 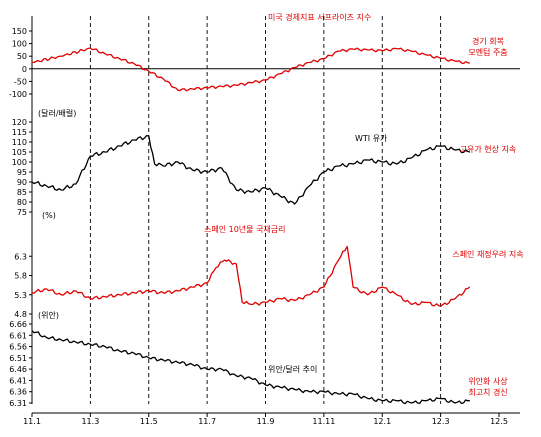 What do you see at coordinates (18, 94) in the screenshot?
I see `surprise-y-tick-label: -100` at bounding box center [18, 94].